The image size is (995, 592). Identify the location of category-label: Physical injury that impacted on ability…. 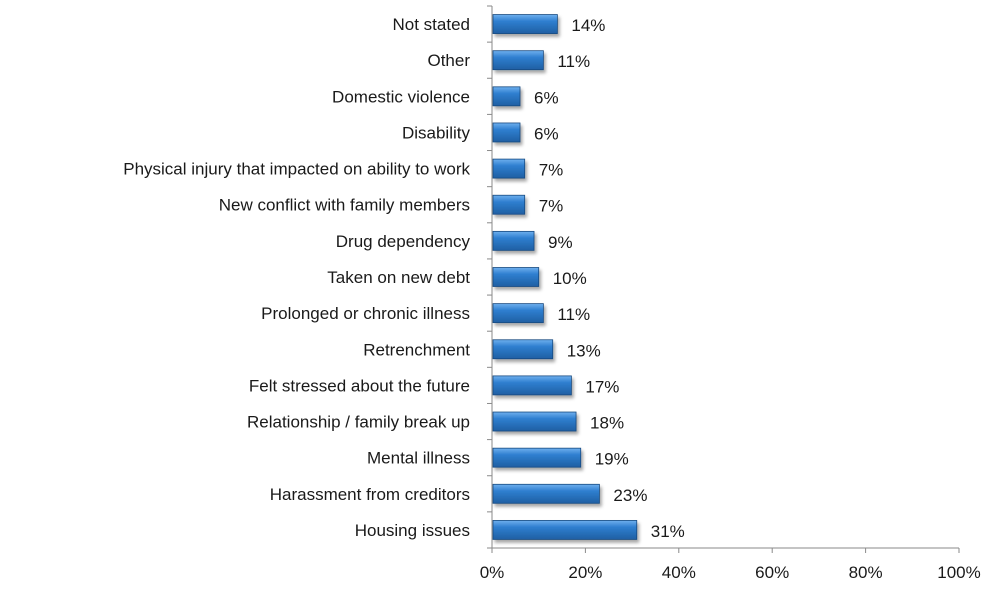
(296, 169).